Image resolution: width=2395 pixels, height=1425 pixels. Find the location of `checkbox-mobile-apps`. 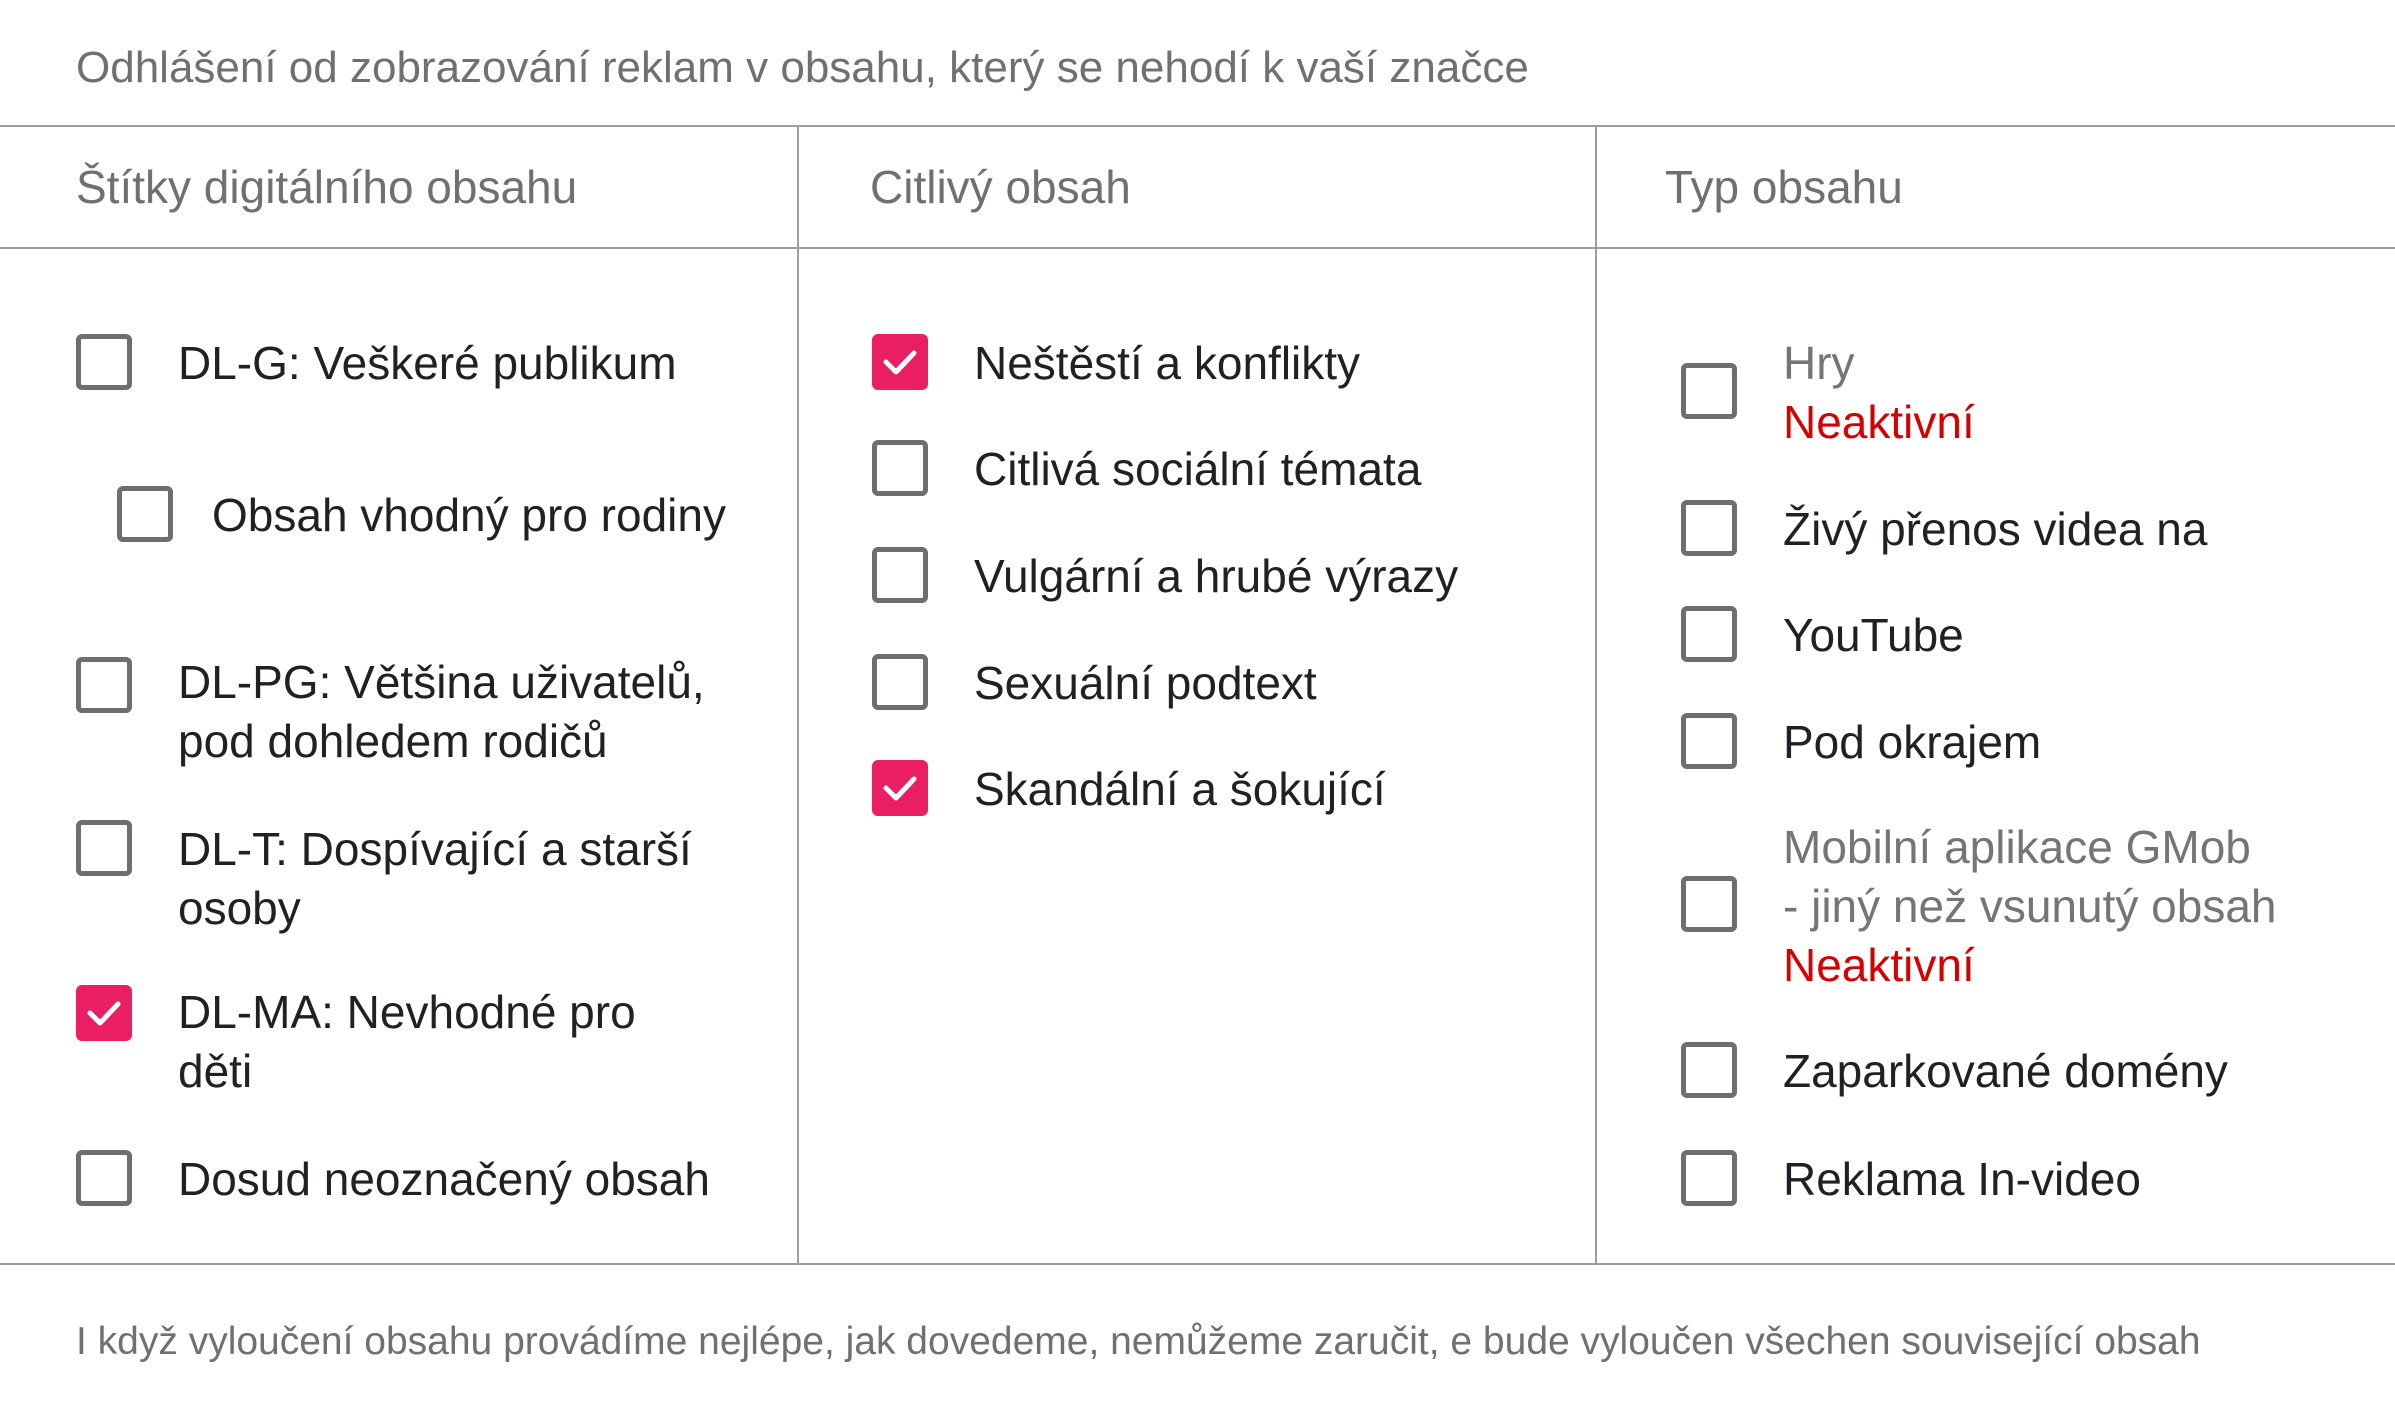

checkbox-mobile-apps is located at coordinates (1709, 904).